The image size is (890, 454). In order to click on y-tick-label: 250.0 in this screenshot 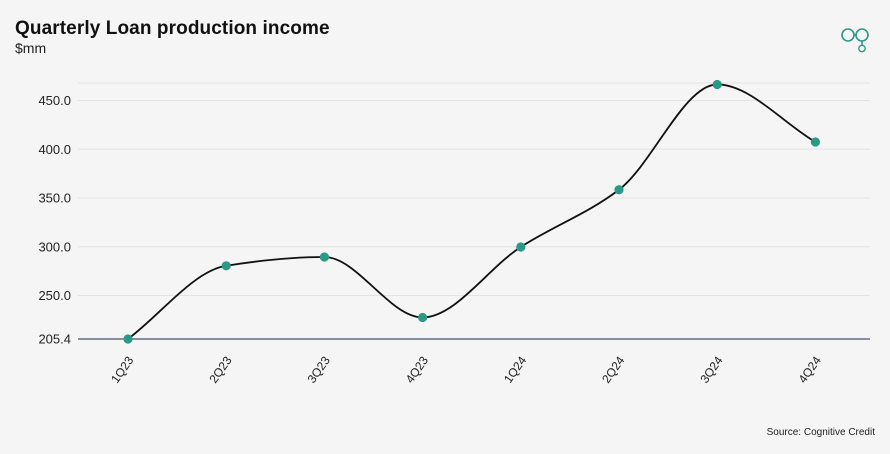, I will do `click(54, 295)`.